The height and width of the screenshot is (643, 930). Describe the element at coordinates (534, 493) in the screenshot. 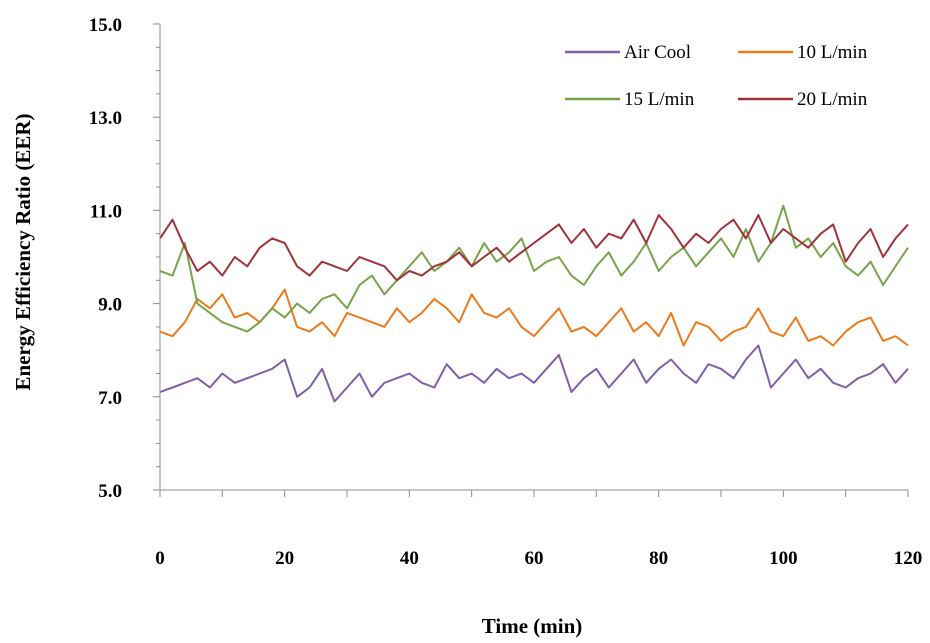

I see `x-tick-marks` at that location.